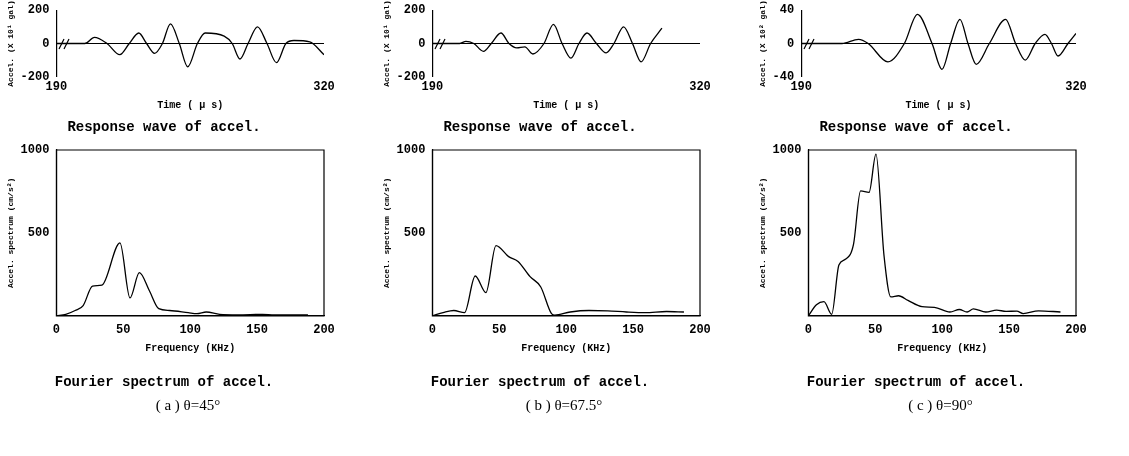  Describe the element at coordinates (762, 43) in the screenshot. I see `y-axis-title: Accel. (X 10² gal)` at that location.